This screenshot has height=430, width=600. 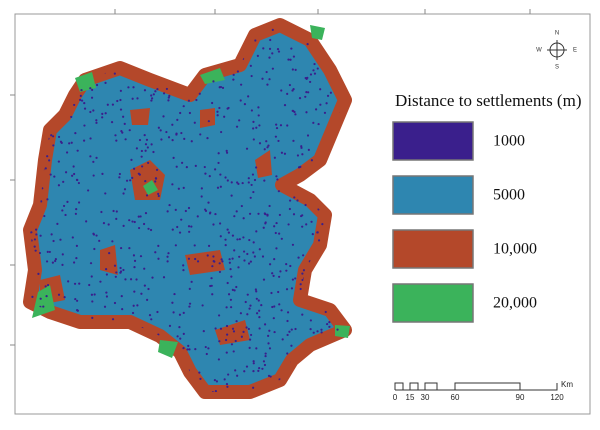 I want to click on legend-swatch, so click(x=433, y=141).